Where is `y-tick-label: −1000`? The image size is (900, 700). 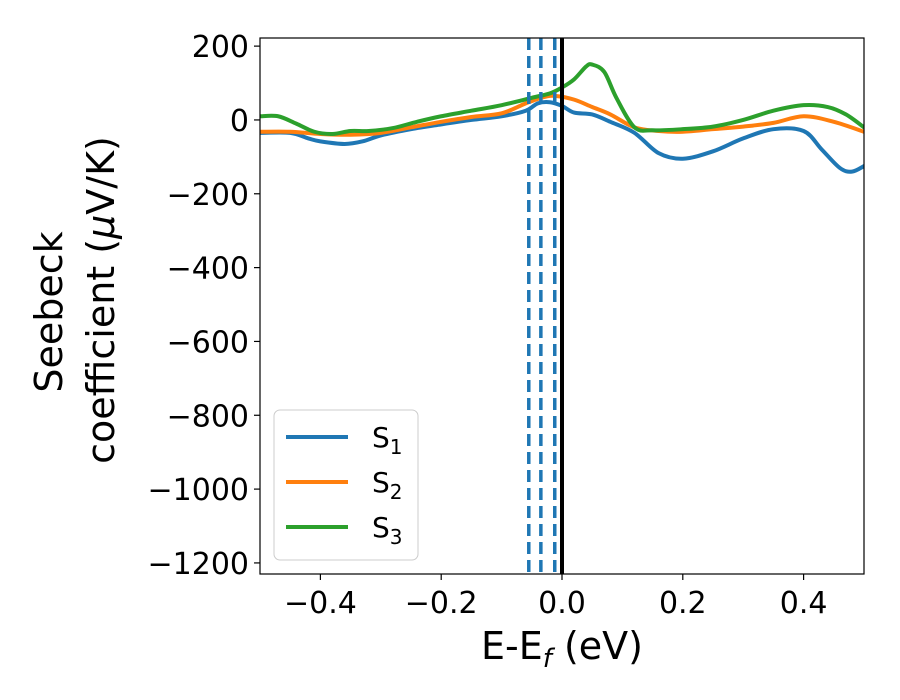
y-tick-label: −1000 is located at coordinates (198, 490).